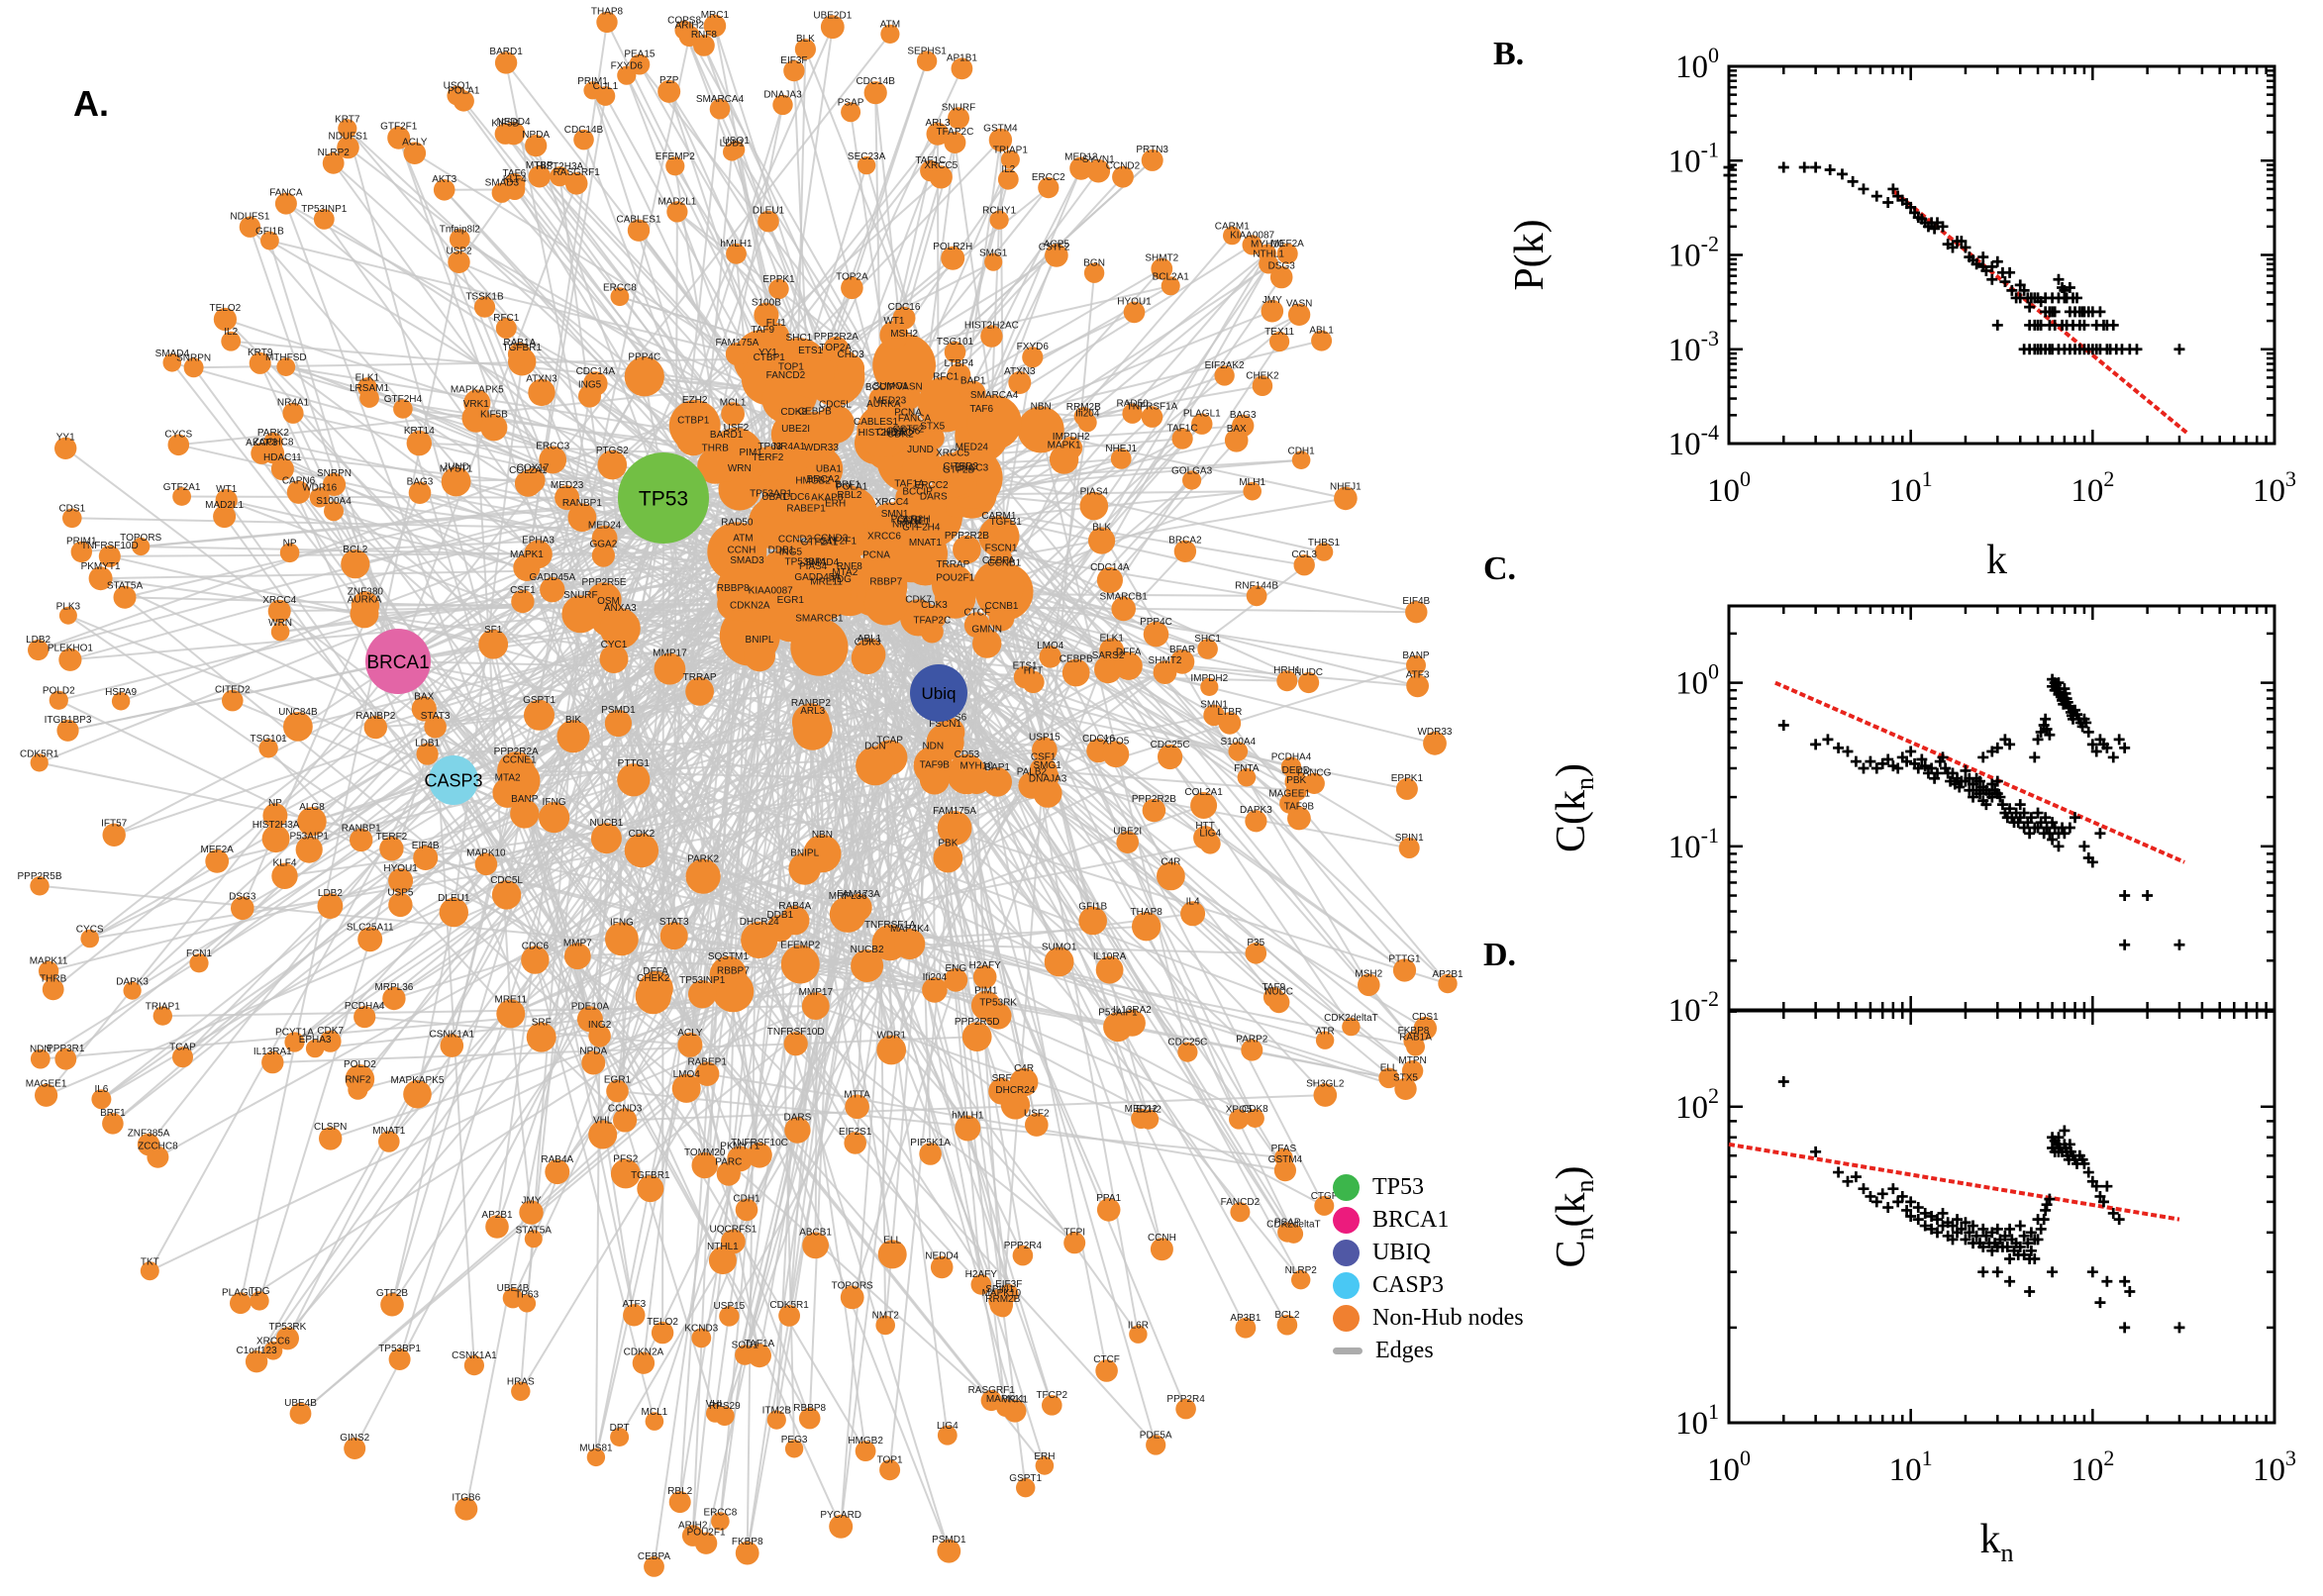 This screenshot has height=1596, width=2323. What do you see at coordinates (90, 930) in the screenshot?
I see `network-node-label: CYCS` at bounding box center [90, 930].